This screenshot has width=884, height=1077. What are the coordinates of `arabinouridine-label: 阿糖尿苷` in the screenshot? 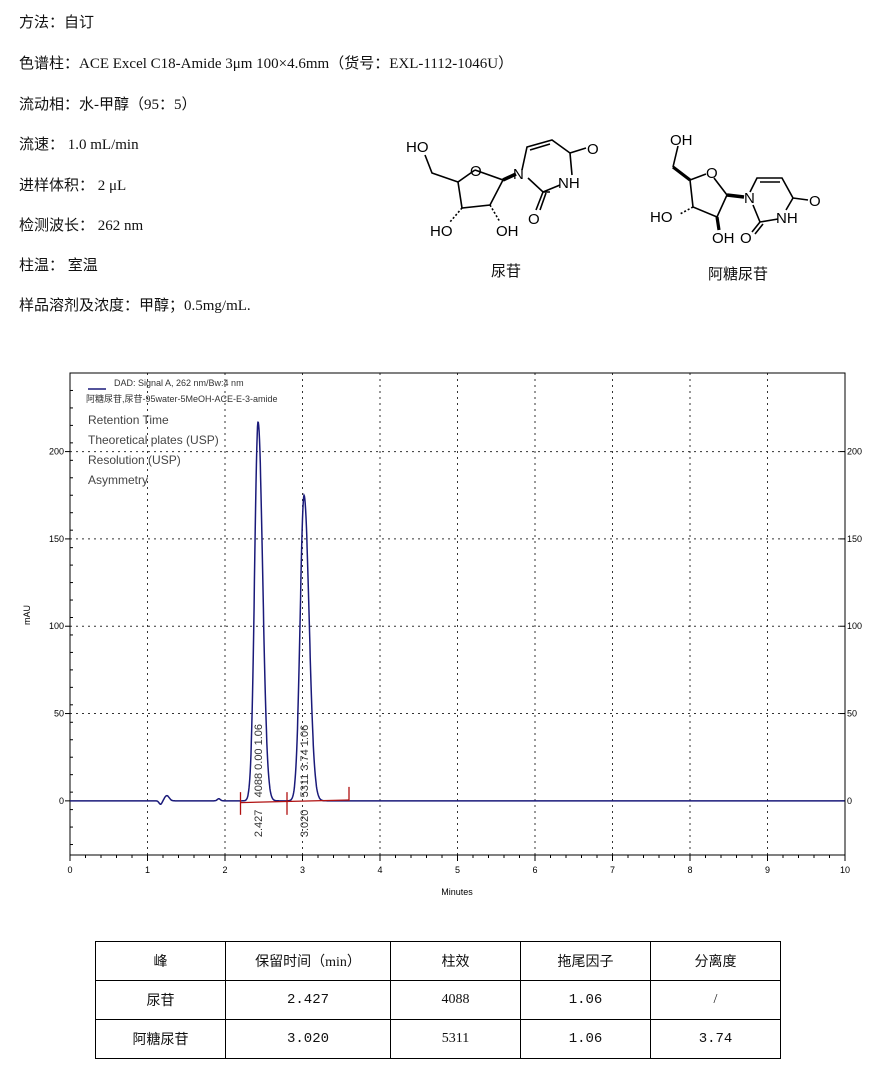 It's located at (738, 274).